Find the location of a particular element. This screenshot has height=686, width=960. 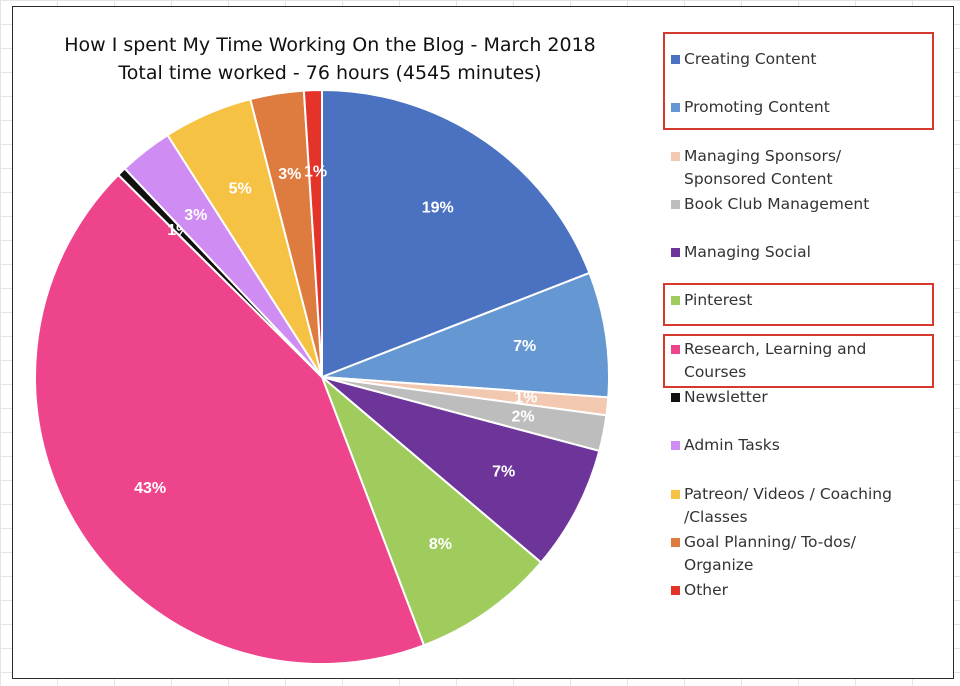

pie-data-label-2: 1% is located at coordinates (525, 397).